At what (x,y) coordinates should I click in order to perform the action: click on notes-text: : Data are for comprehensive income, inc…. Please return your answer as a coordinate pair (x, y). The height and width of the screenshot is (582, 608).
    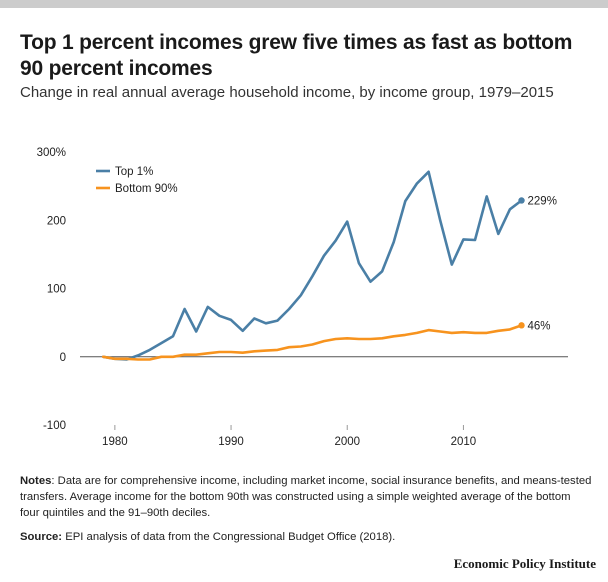
    Looking at the image, I should click on (306, 497).